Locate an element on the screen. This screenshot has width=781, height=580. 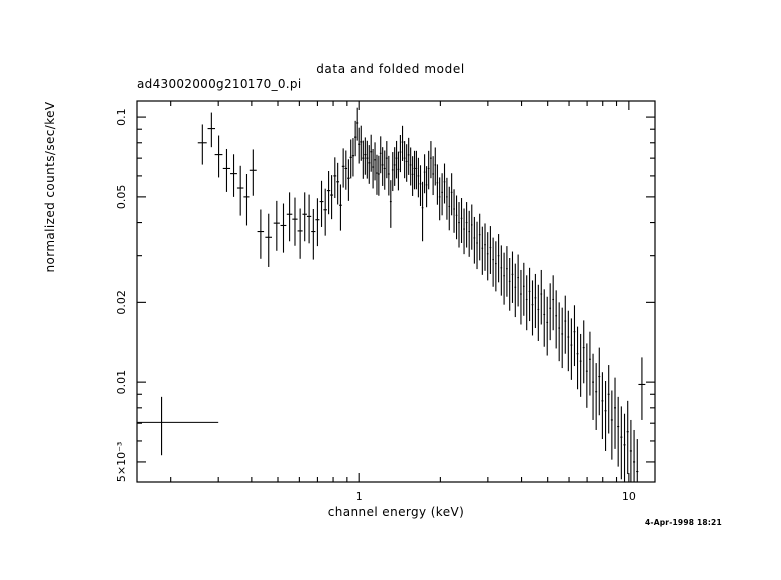
svg-text: 1 is located at coordinates (359, 496).